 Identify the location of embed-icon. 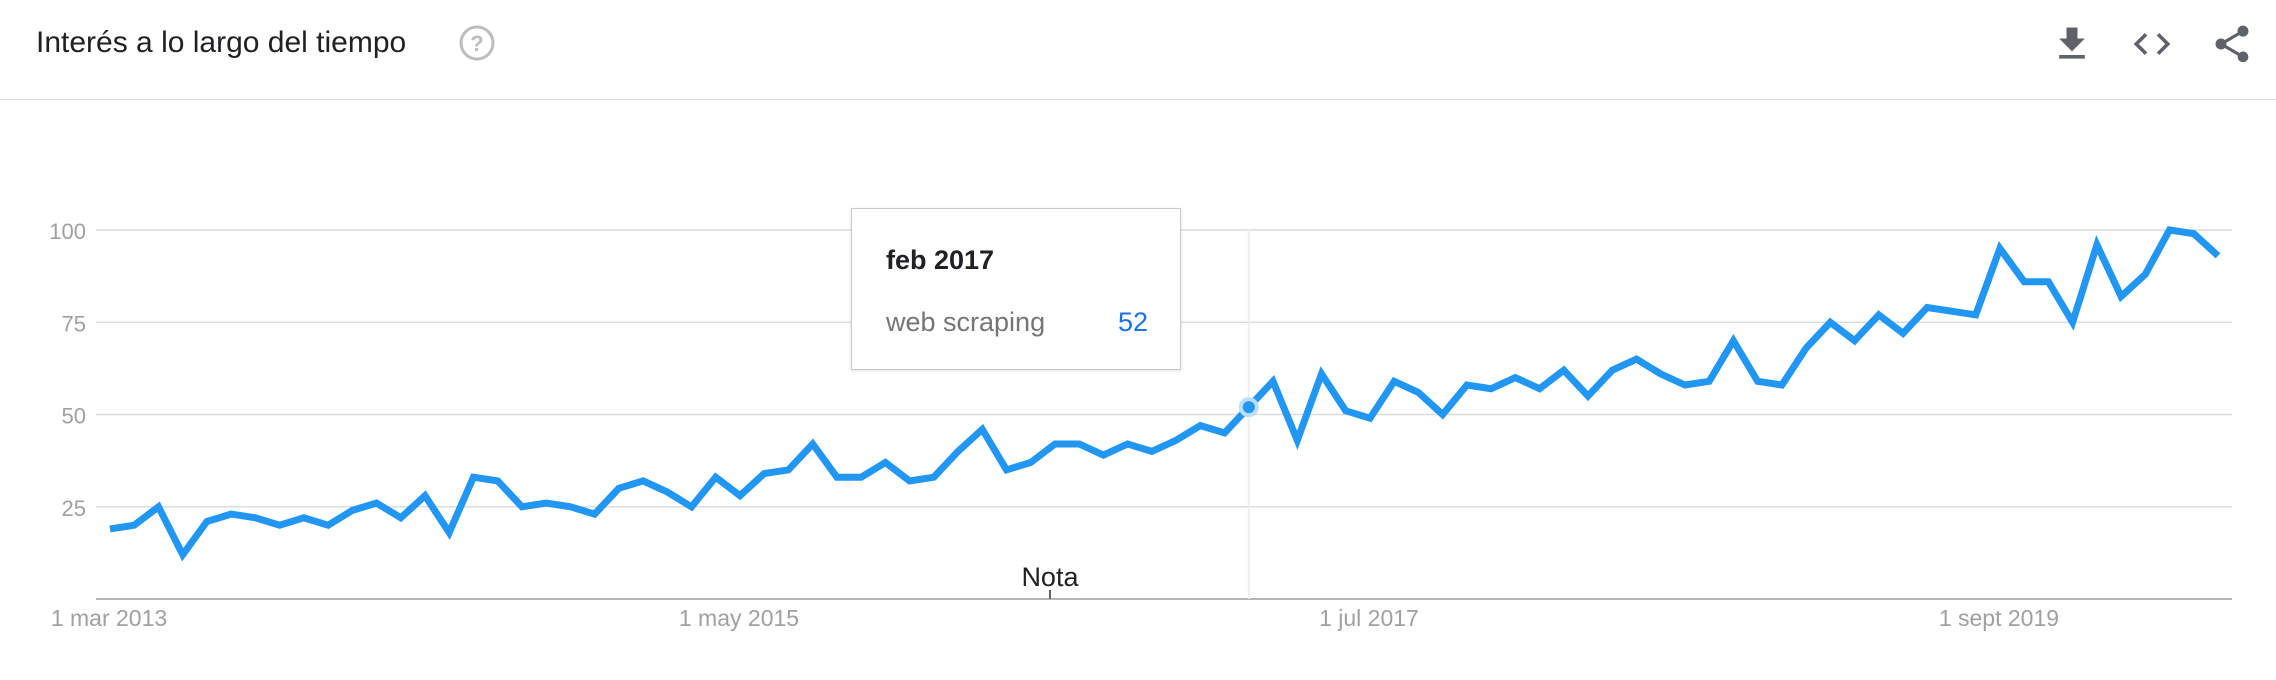
(2152, 44).